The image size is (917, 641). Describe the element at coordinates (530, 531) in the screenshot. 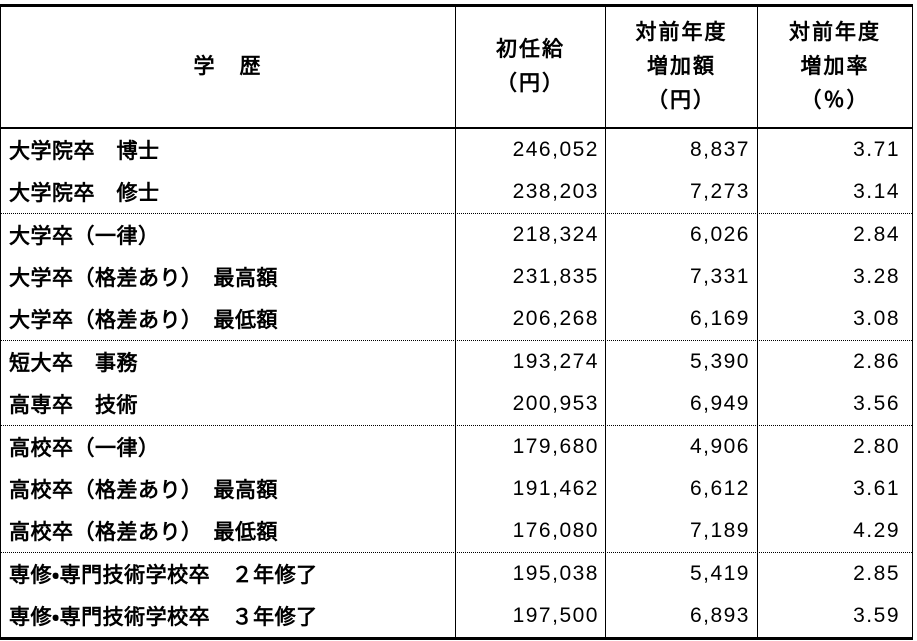

I see `salary-cell: 176,080` at that location.